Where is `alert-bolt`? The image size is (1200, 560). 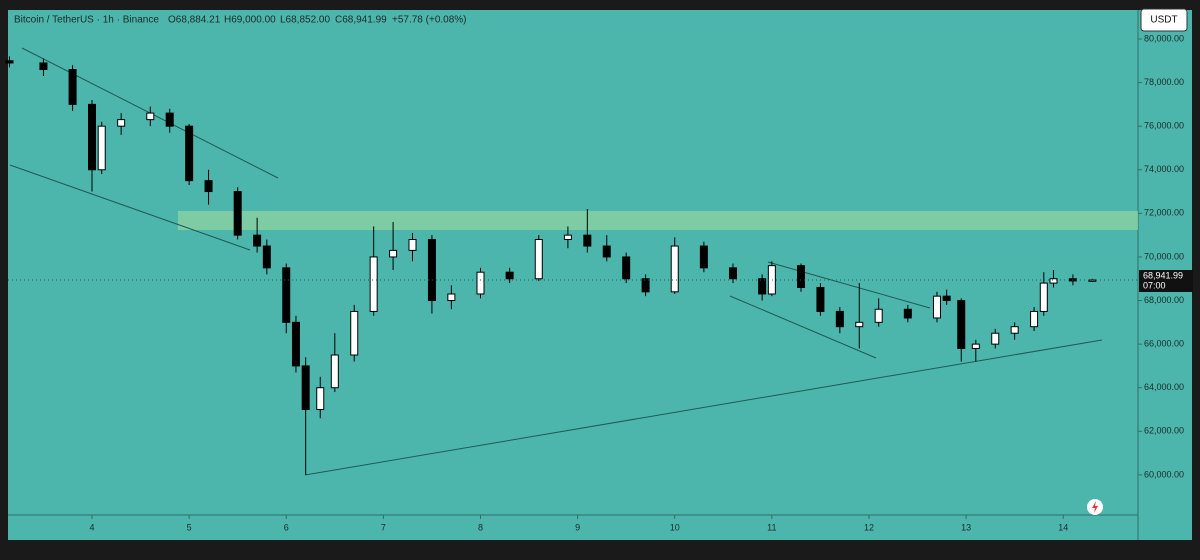
alert-bolt is located at coordinates (1095, 507).